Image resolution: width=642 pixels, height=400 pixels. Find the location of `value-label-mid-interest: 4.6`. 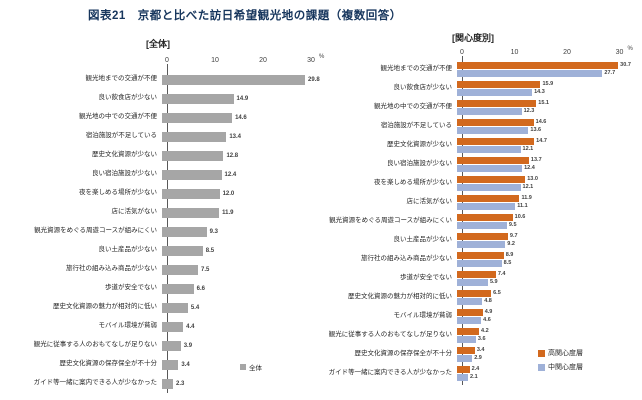

value-label-mid-interest: 4.6 is located at coordinates (487, 319).